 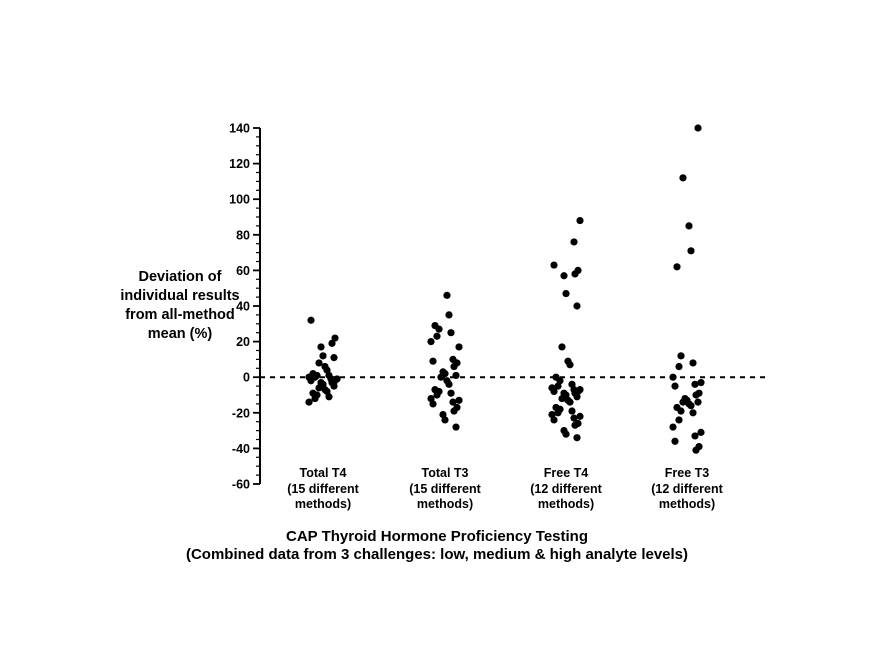 I want to click on y-tick-label: 140, so click(x=239, y=129).